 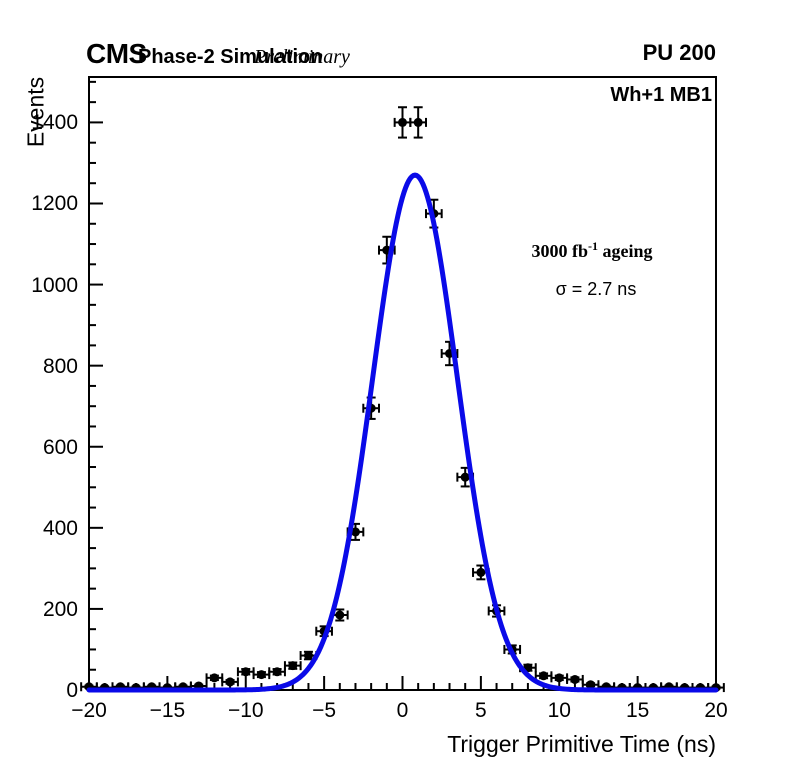 I want to click on ageing-prefix: 3000 fb, so click(x=559, y=251).